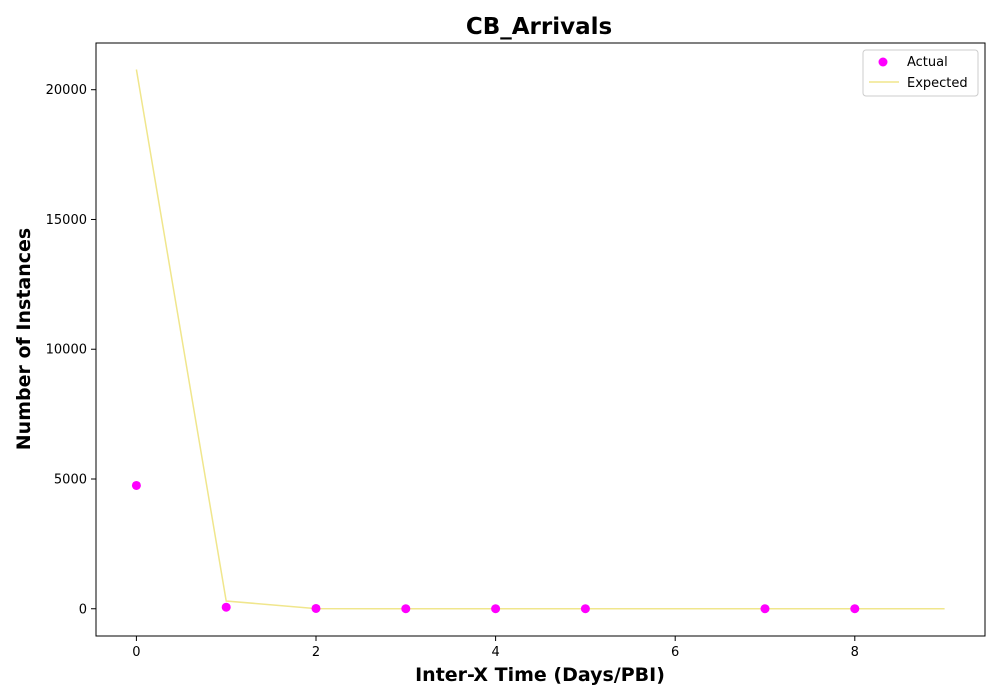  I want to click on x-tick-label: 4, so click(495, 652).